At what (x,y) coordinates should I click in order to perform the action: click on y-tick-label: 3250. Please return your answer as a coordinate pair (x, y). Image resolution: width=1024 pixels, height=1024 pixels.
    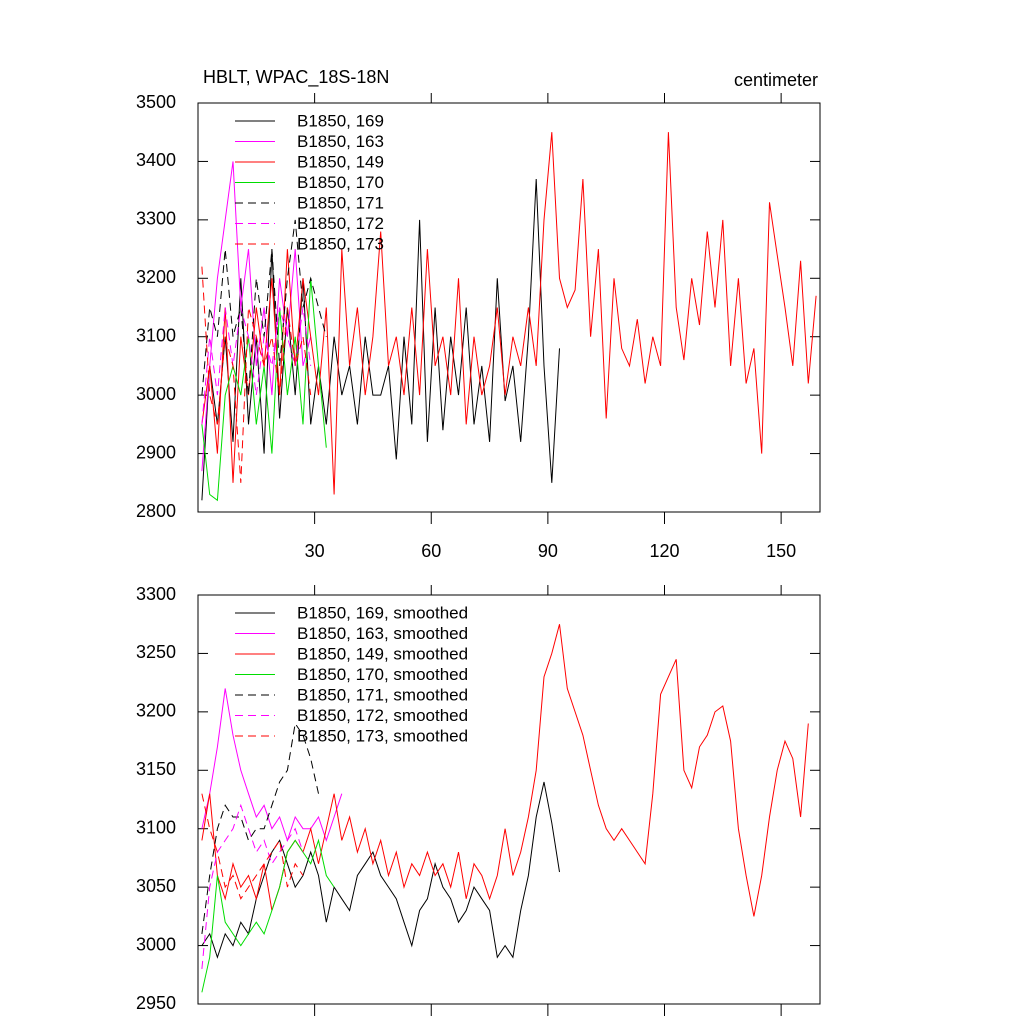
    Looking at the image, I should click on (156, 652).